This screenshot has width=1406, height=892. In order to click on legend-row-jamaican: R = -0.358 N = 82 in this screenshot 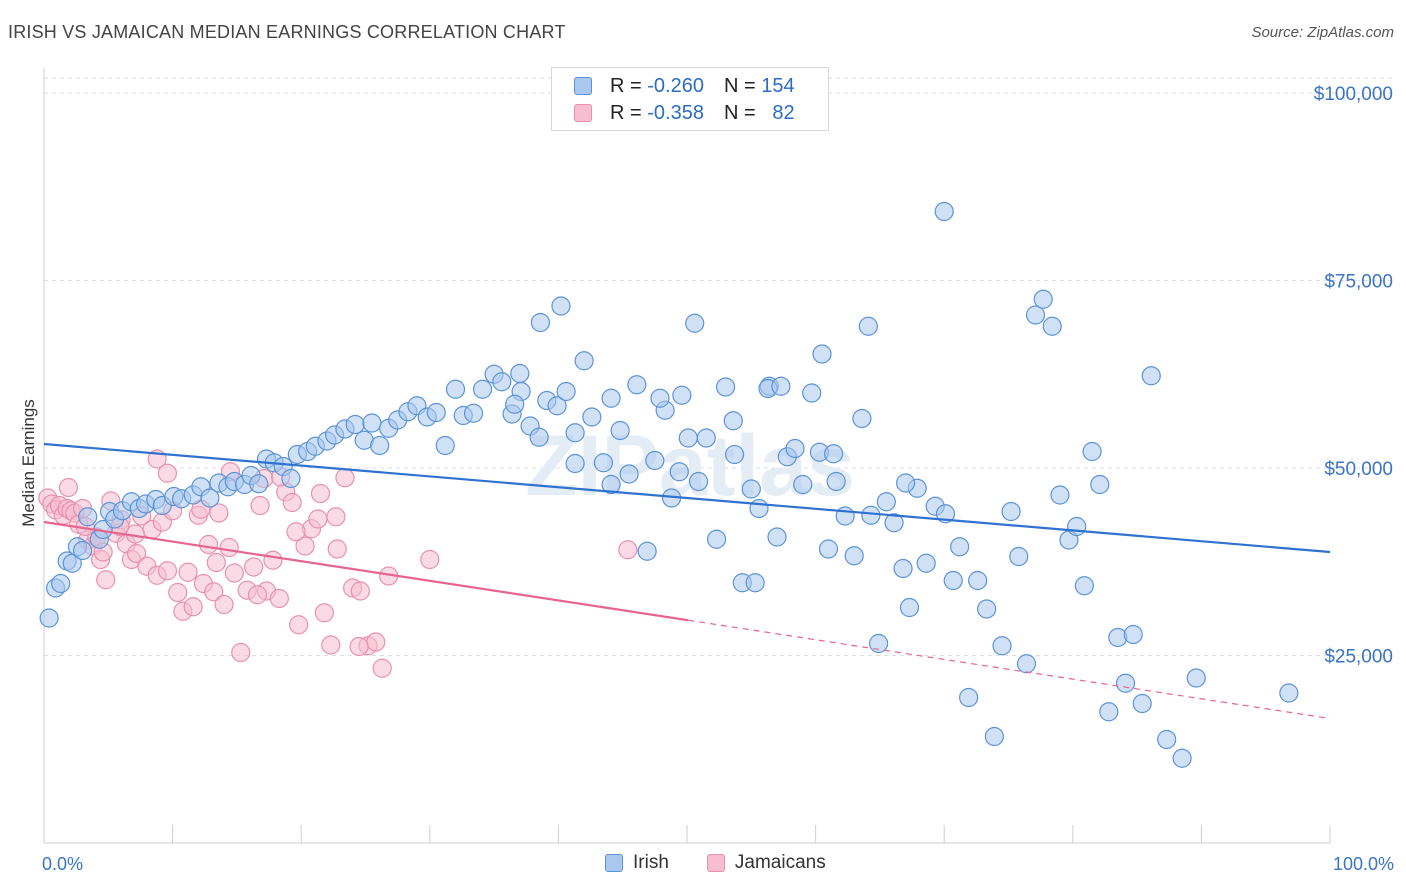, I will do `click(684, 113)`.